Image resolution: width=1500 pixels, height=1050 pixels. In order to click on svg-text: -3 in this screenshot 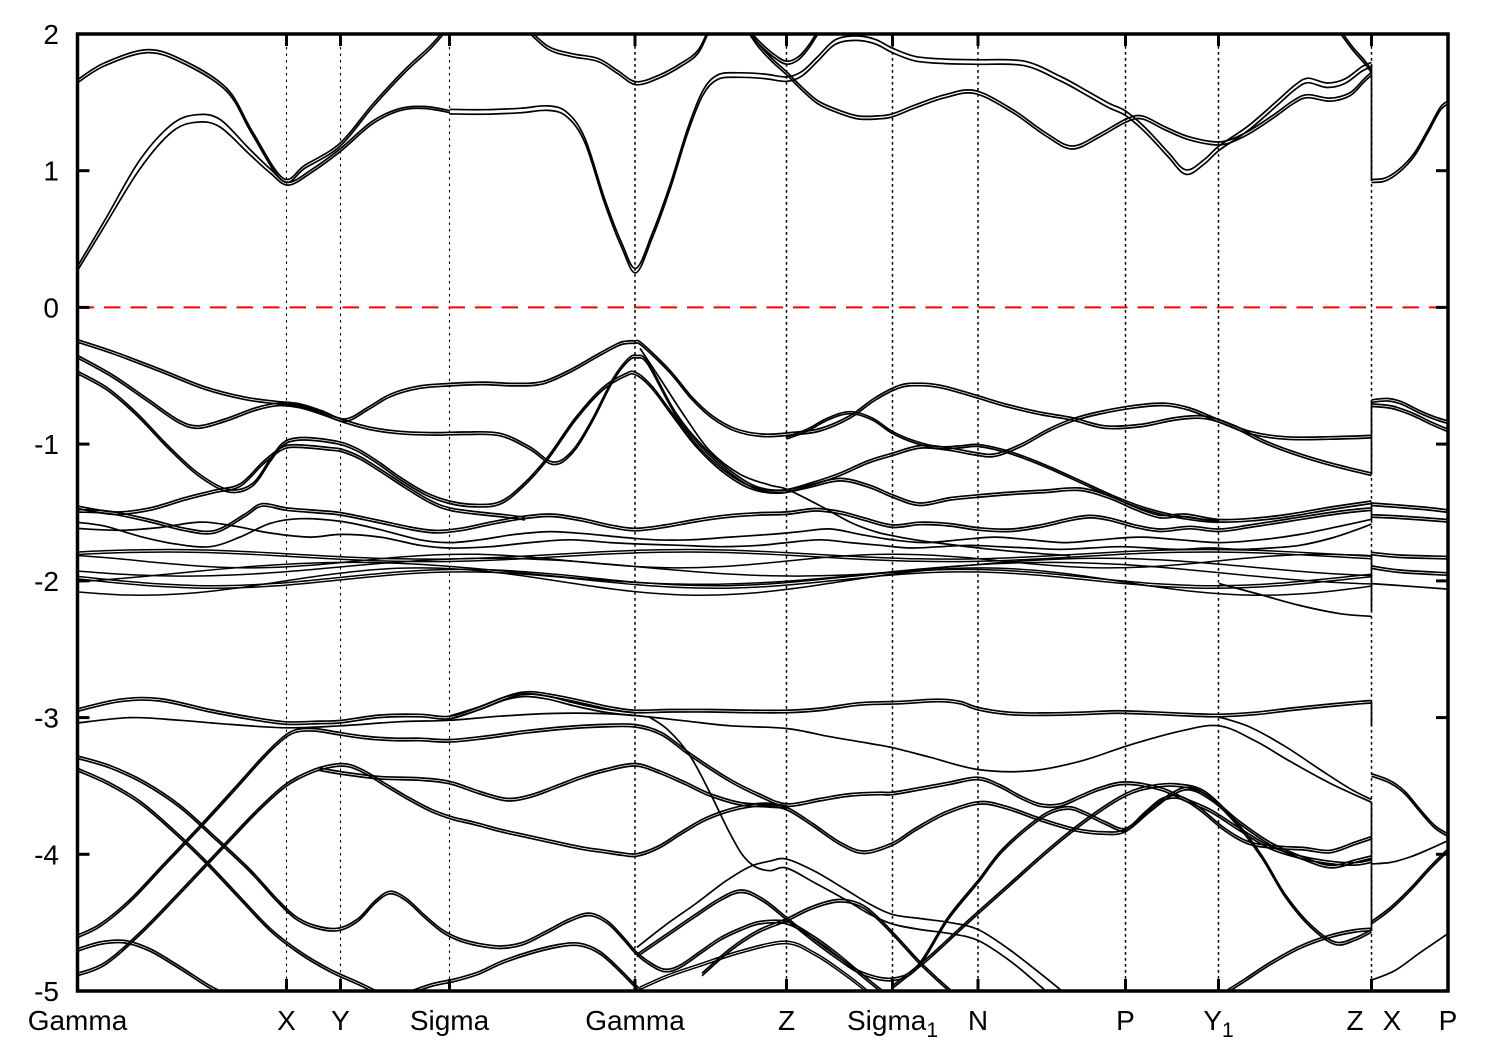, I will do `click(46, 718)`.